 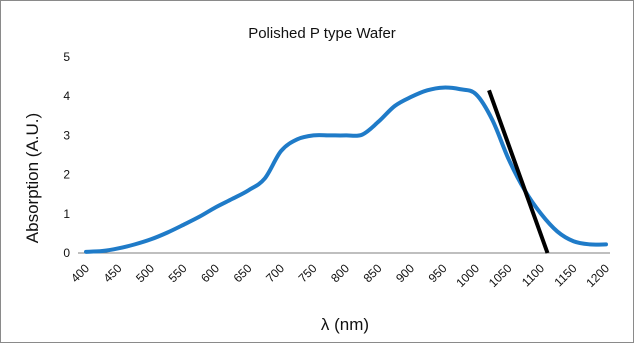 I want to click on x-tick-label: 1000, so click(x=467, y=275).